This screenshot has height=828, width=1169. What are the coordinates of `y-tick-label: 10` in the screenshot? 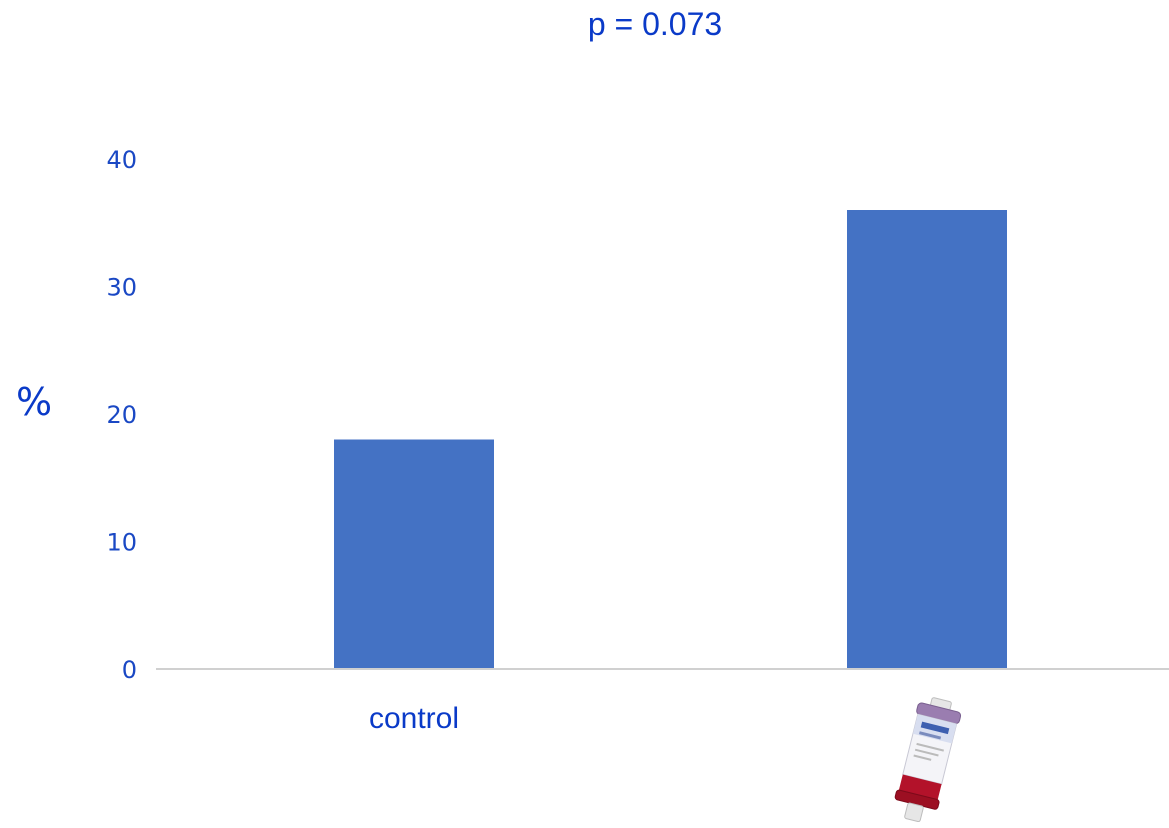 It's located at (121, 543).